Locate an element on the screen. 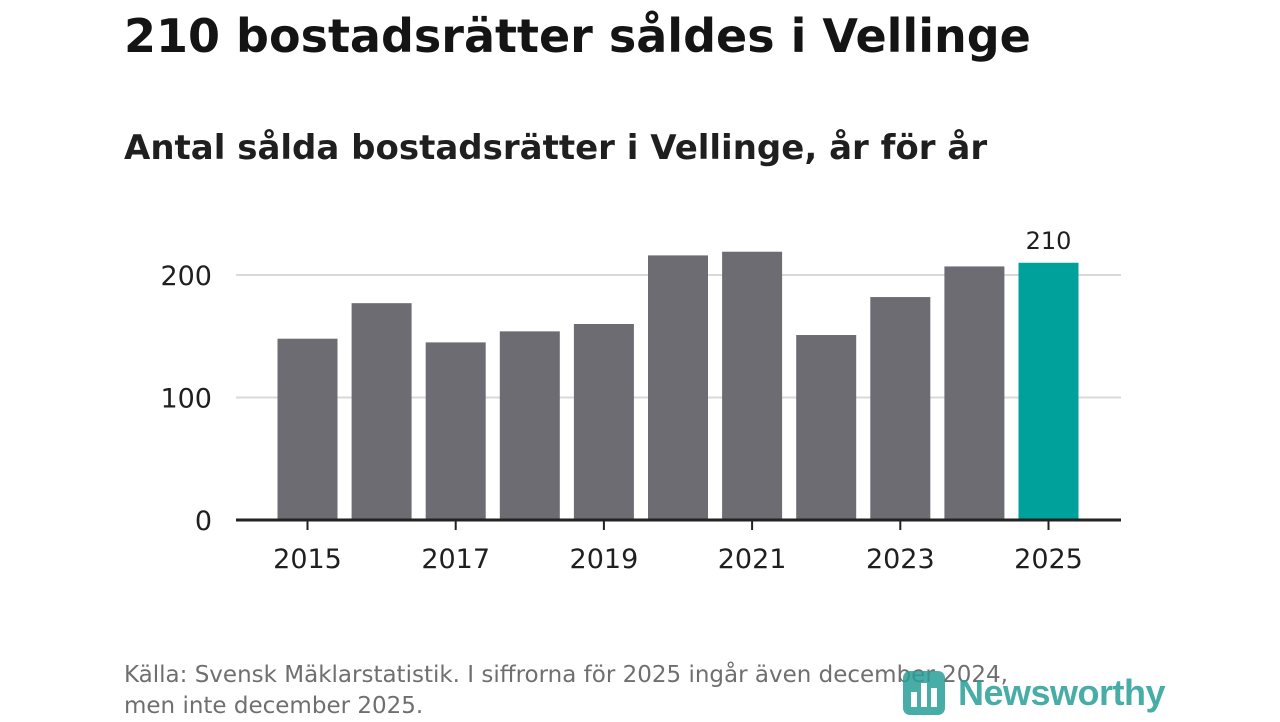  y-tick-label: 200 is located at coordinates (186, 276).